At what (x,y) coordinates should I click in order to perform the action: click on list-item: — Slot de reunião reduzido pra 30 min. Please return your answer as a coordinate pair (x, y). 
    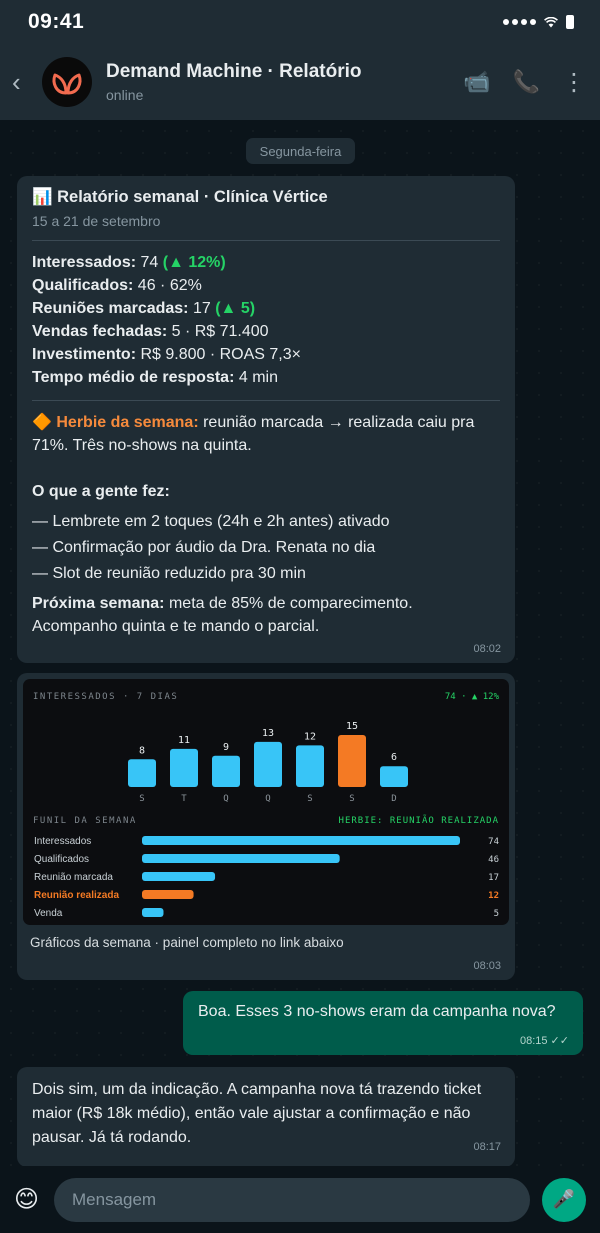
    Looking at the image, I should click on (169, 573).